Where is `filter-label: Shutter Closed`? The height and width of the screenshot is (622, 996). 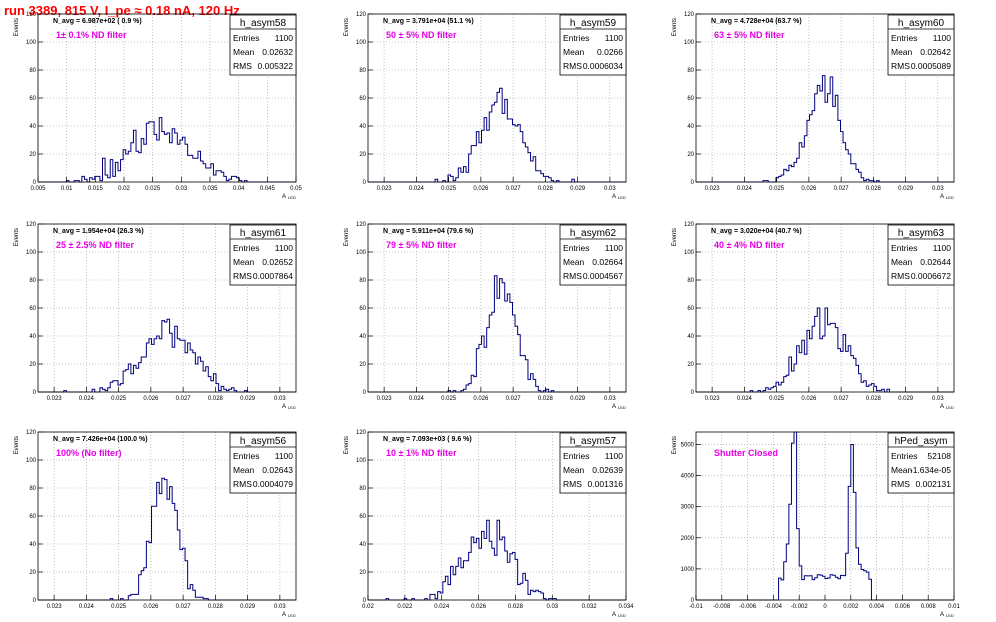
filter-label: Shutter Closed is located at coordinates (746, 453).